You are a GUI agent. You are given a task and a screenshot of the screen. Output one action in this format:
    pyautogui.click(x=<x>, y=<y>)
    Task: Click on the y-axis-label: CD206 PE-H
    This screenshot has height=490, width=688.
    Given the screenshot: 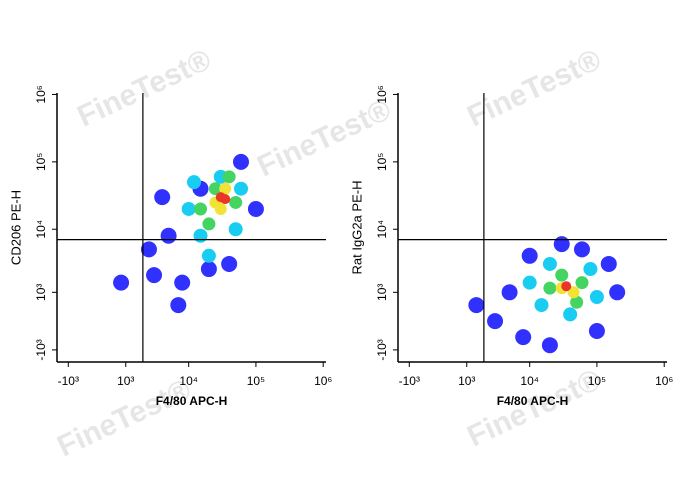 What is the action you would take?
    pyautogui.click(x=15, y=227)
    